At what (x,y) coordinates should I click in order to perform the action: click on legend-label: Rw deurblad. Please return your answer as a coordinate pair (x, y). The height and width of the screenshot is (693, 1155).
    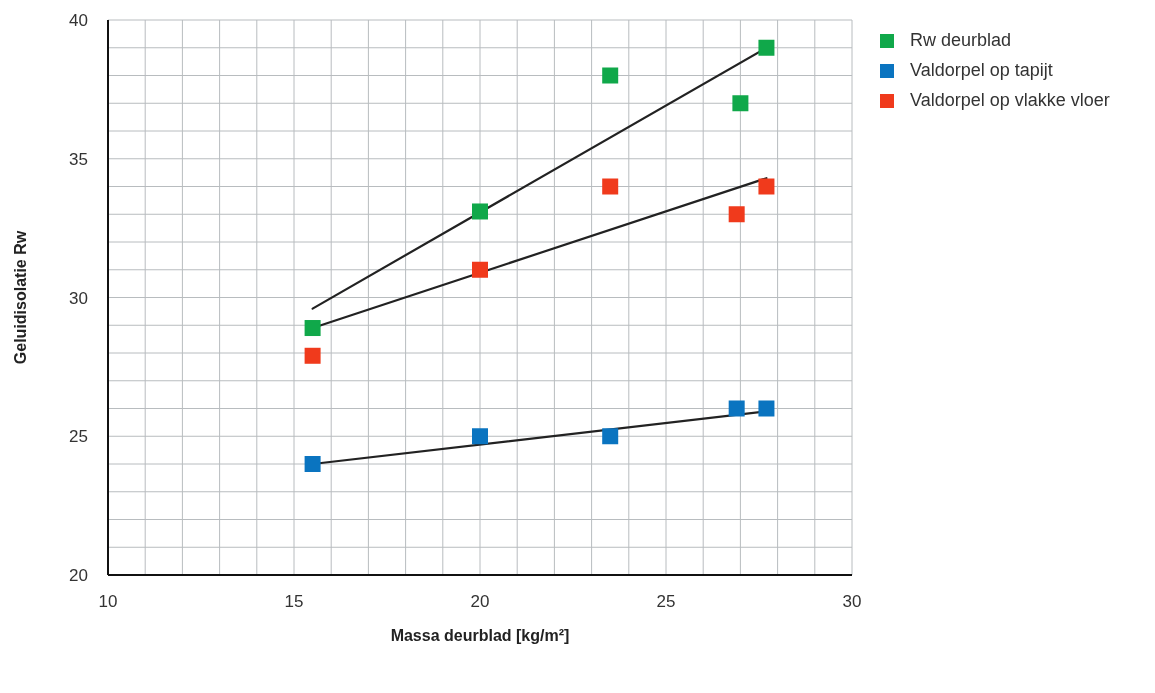
    Looking at the image, I should click on (961, 40).